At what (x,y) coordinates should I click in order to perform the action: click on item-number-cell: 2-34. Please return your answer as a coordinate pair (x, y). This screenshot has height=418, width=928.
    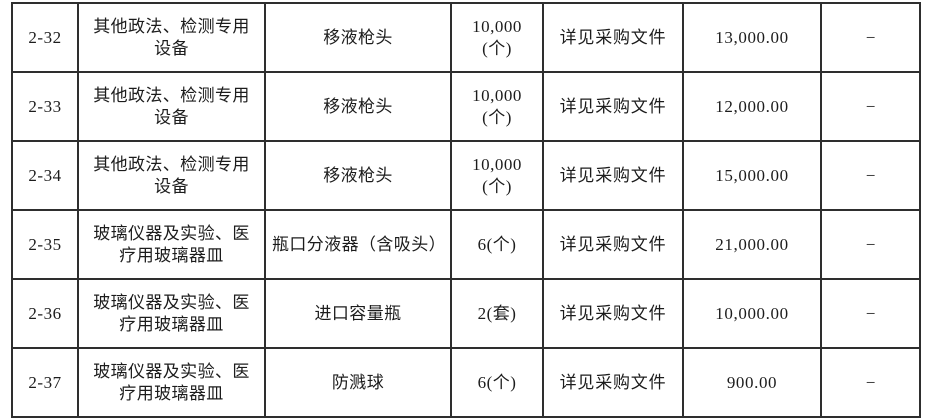
    Looking at the image, I should click on (45, 175).